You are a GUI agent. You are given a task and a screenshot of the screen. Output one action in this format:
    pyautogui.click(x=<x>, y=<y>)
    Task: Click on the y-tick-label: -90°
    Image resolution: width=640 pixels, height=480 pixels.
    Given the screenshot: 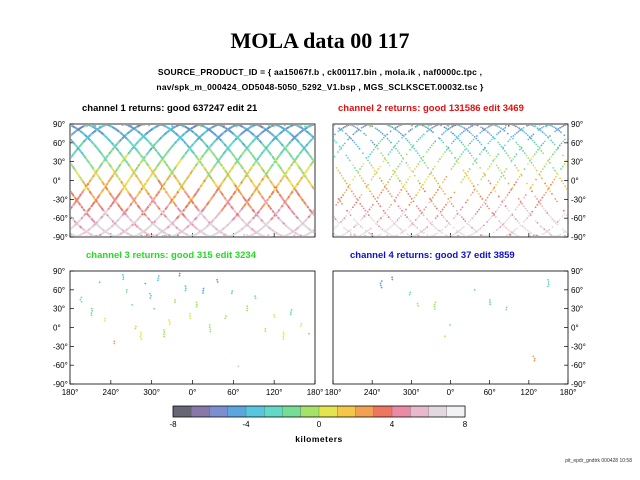 What is the action you would take?
    pyautogui.click(x=578, y=237)
    